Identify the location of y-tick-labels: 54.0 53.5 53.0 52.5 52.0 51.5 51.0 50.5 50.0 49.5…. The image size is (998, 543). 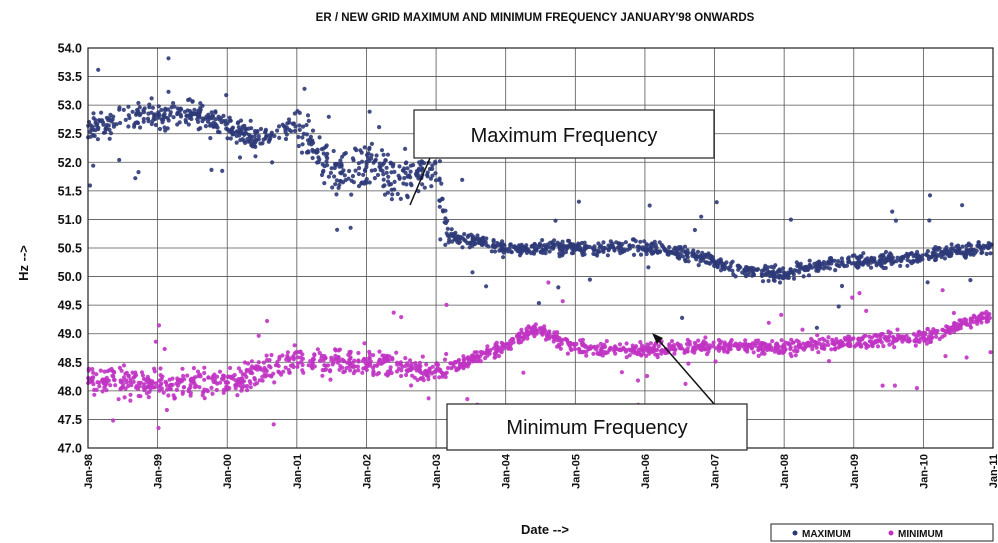
(70, 249).